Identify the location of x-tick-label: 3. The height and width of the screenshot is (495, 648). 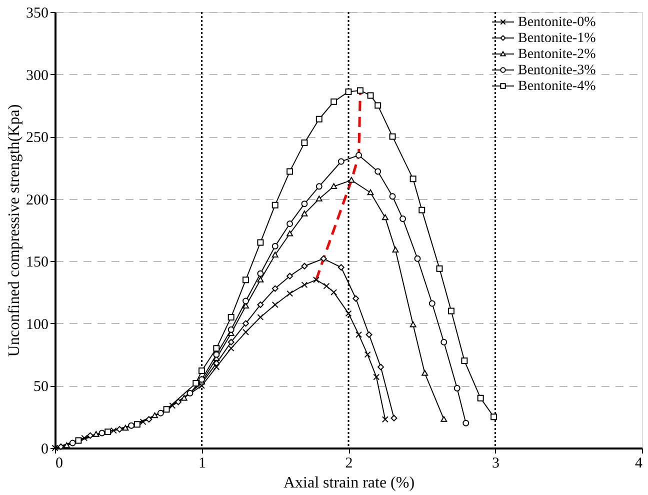
(496, 464).